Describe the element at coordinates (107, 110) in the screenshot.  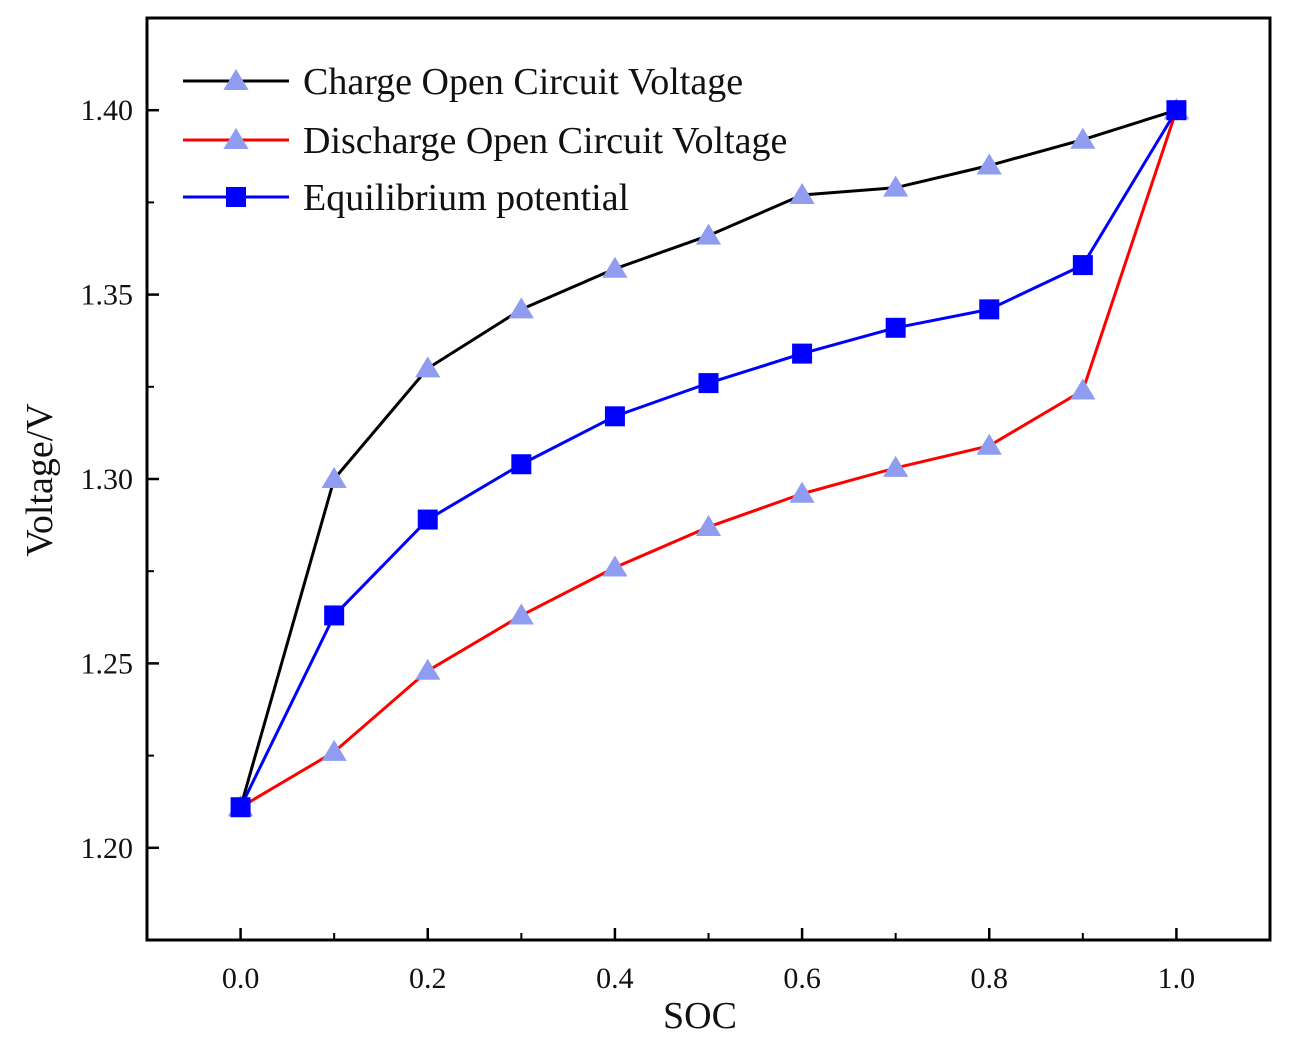
I see `y-tick-label: 1.40` at that location.